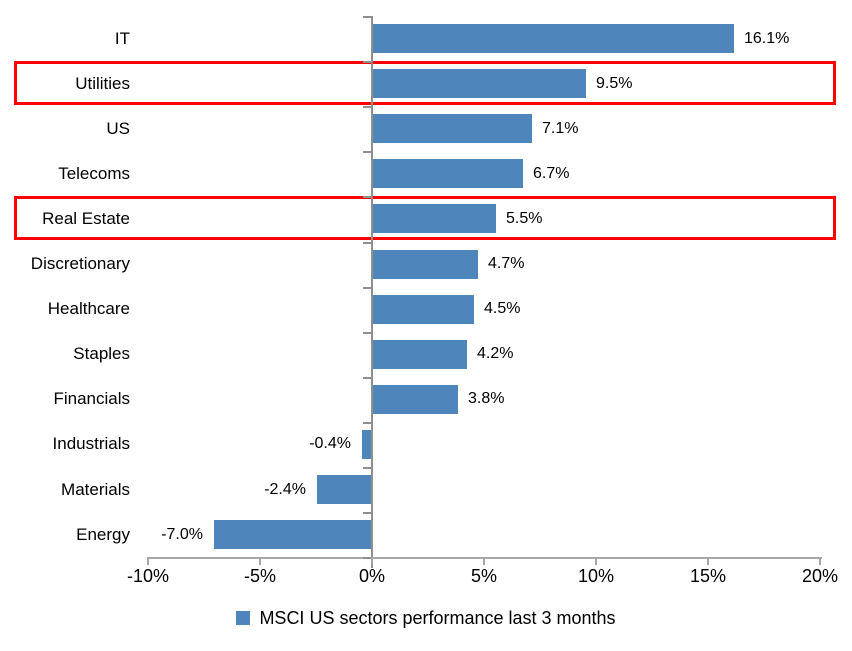 This screenshot has width=852, height=651. I want to click on value-label: 4.5%, so click(502, 308).